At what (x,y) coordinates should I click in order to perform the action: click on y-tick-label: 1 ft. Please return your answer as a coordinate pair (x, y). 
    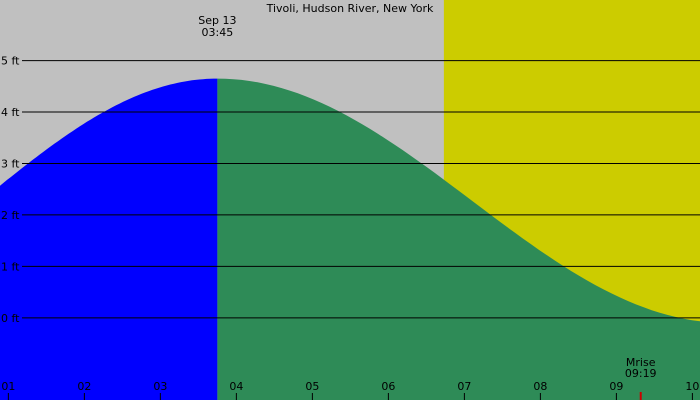
    Looking at the image, I should click on (10, 266).